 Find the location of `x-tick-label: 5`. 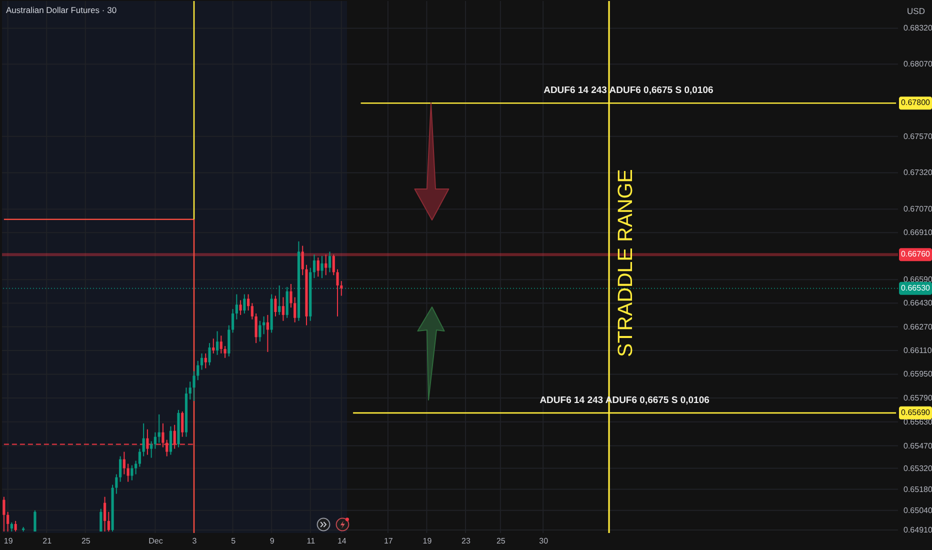

x-tick-label: 5 is located at coordinates (233, 541).